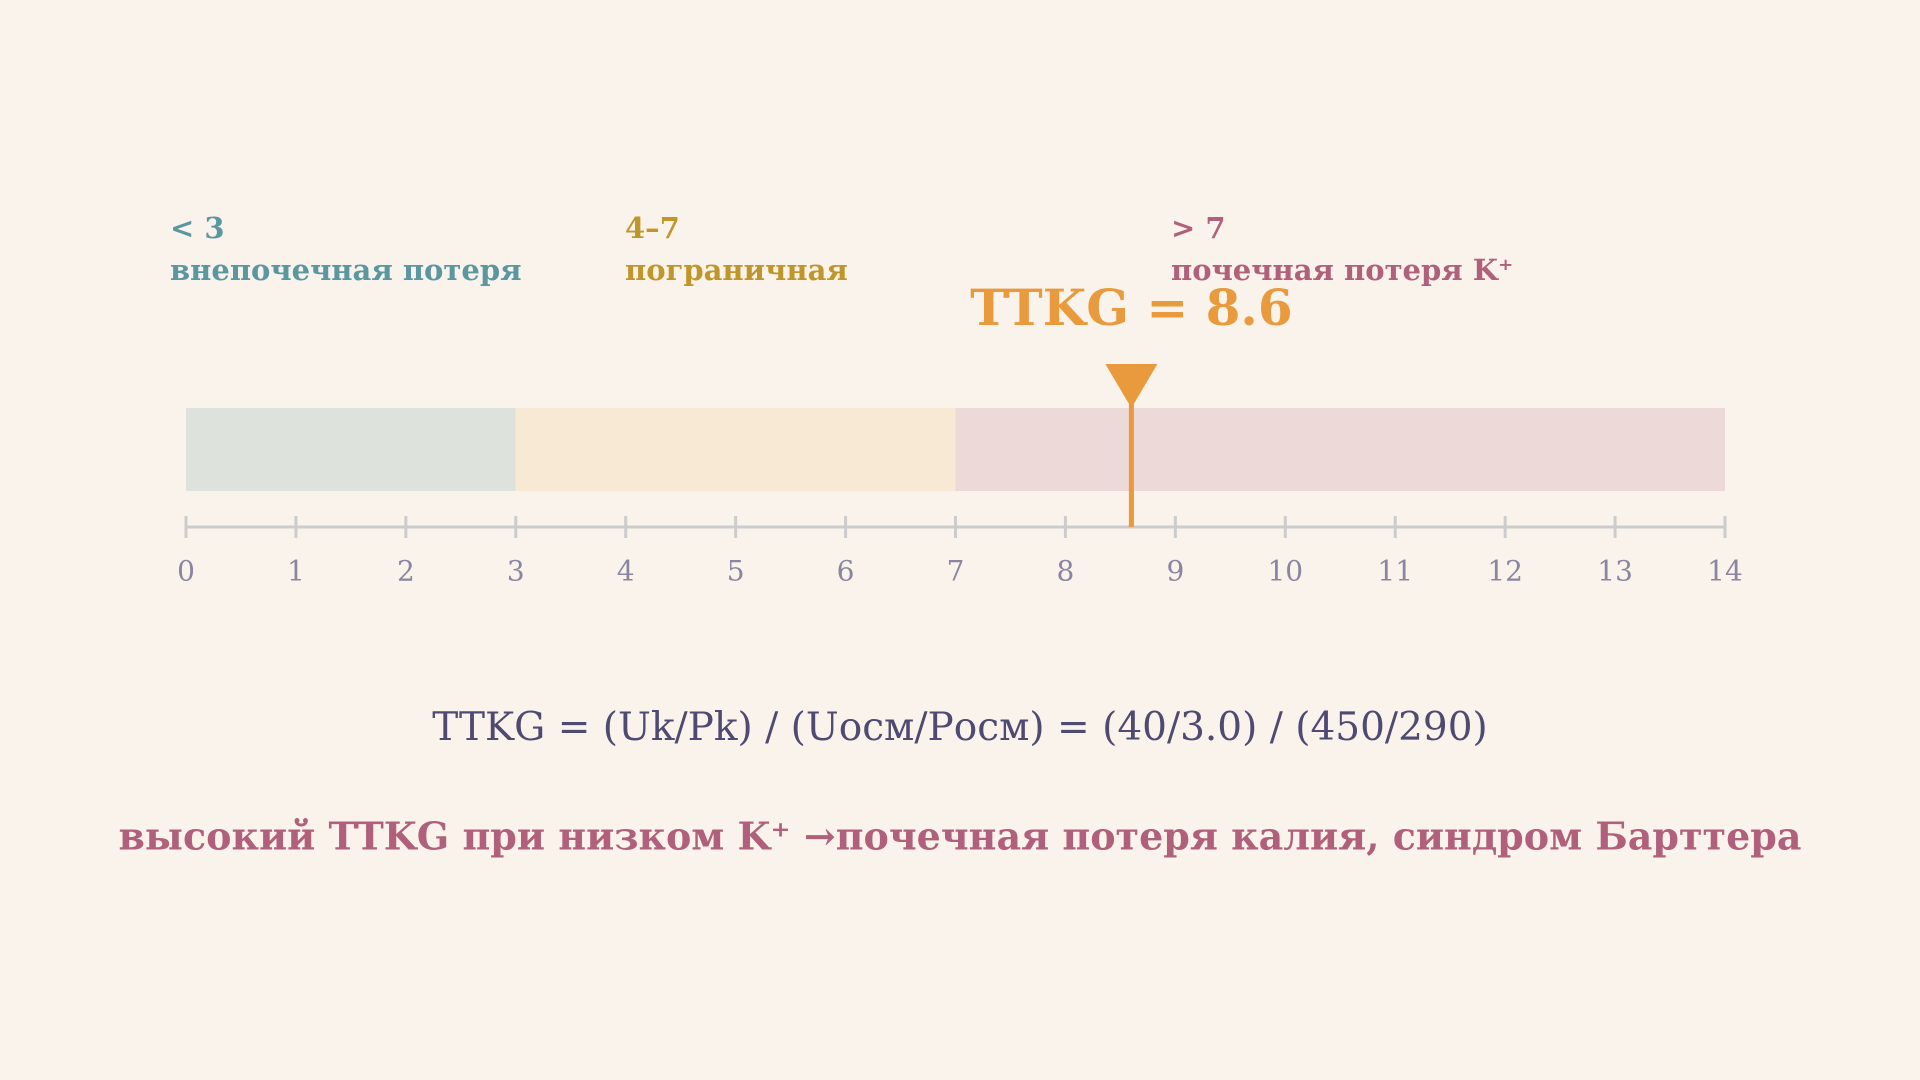 This screenshot has width=1920, height=1080. I want to click on x-tick-label: 5, so click(736, 571).